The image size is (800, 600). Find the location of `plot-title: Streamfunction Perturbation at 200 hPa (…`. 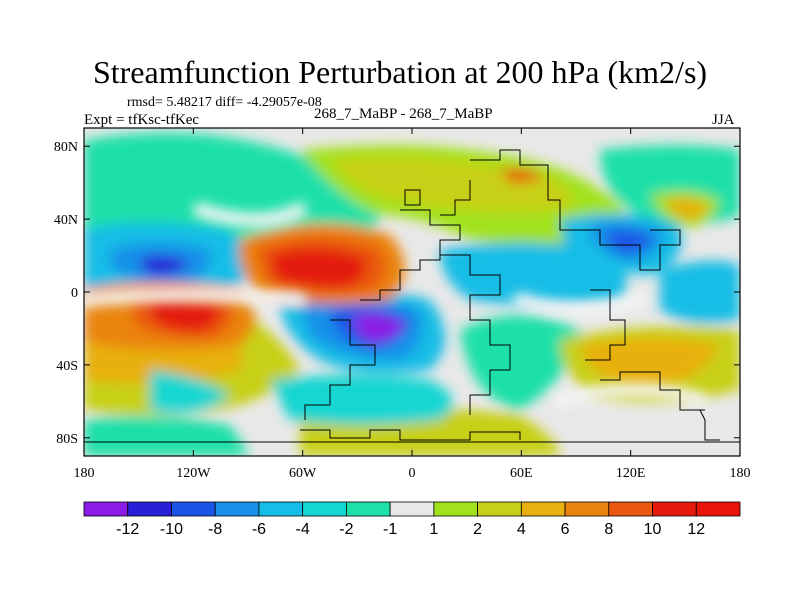

plot-title: Streamfunction Perturbation at 200 hPa (… is located at coordinates (400, 72).